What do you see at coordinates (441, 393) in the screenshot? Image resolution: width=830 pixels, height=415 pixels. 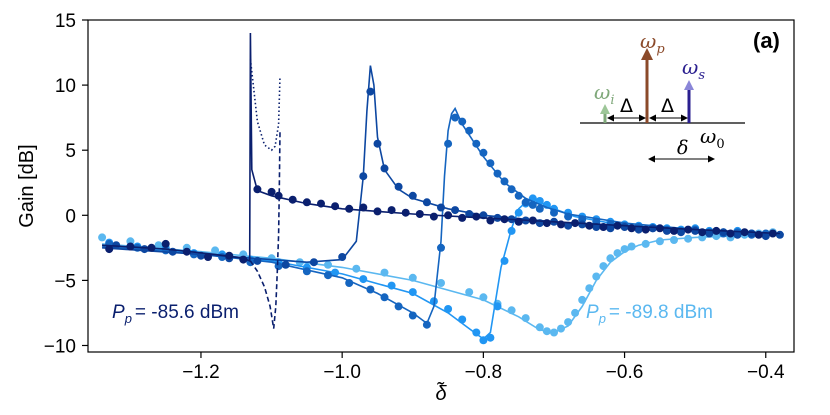 I see `x-axis-label: δ̃` at bounding box center [441, 393].